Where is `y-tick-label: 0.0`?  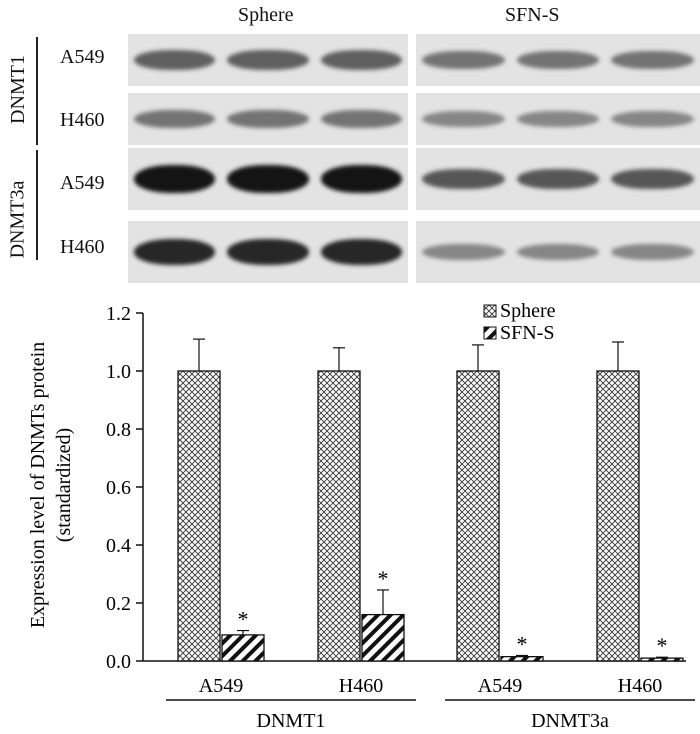
y-tick-label: 0.0 is located at coordinates (118, 662).